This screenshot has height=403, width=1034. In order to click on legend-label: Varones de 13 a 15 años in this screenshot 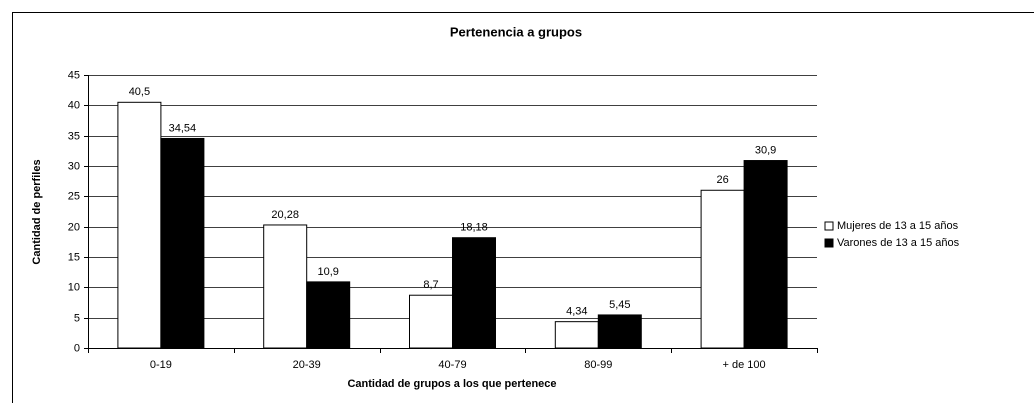, I will do `click(898, 243)`.